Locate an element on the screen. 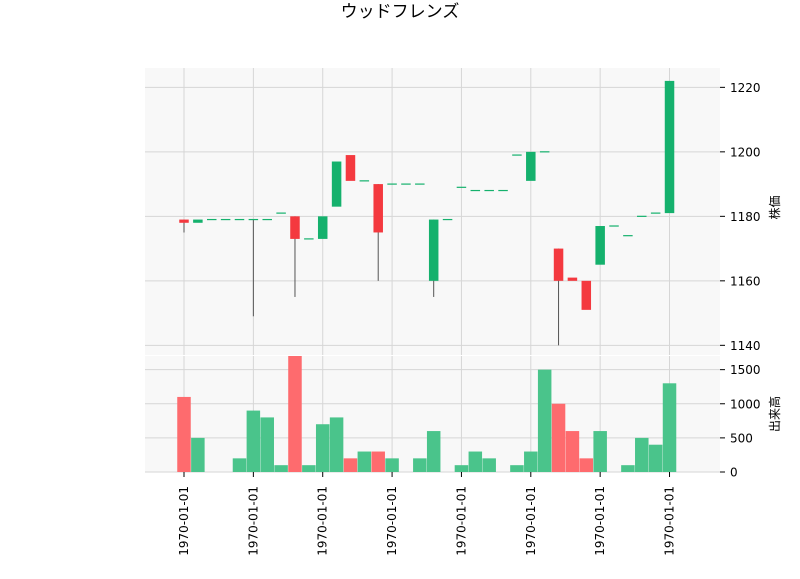 This screenshot has height=579, width=800. price-tick-label: 1180 is located at coordinates (745, 217).